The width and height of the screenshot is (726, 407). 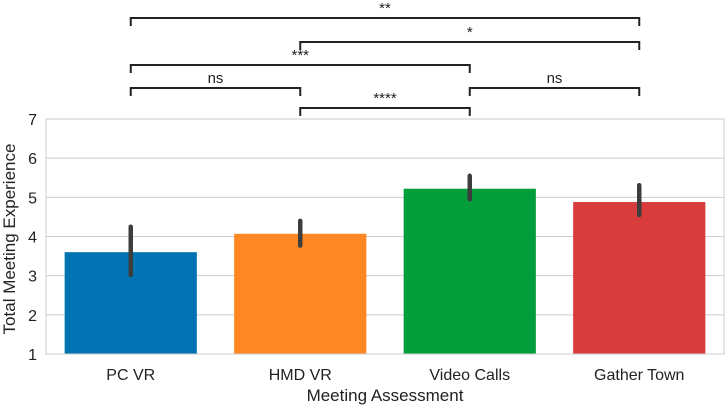 What do you see at coordinates (32, 277) in the screenshot?
I see `y-tick-label: 3` at bounding box center [32, 277].